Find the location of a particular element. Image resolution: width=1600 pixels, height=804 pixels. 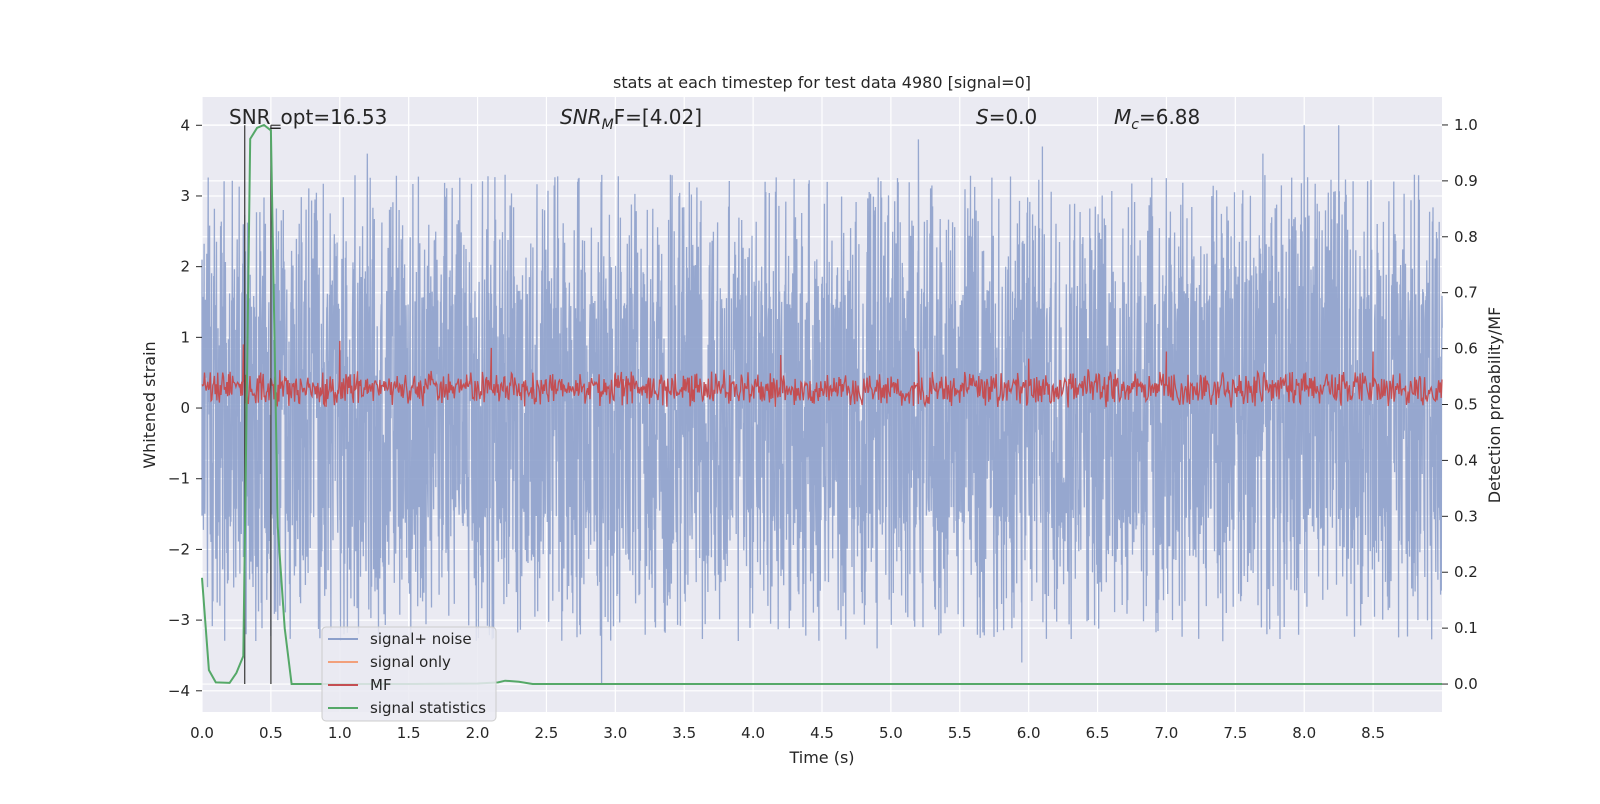

snr-mf-tail: F=[4.02] is located at coordinates (658, 117).